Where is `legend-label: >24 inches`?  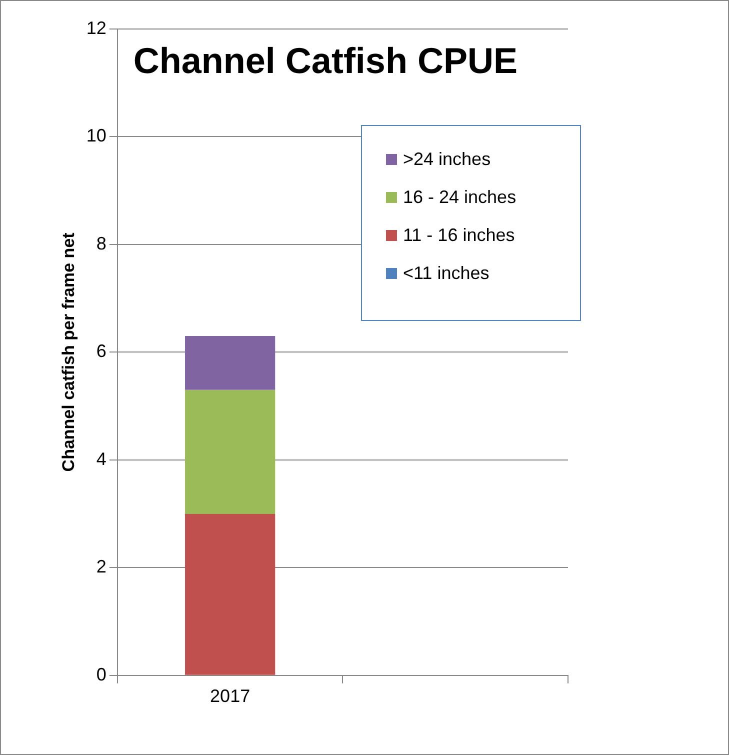 legend-label: >24 inches is located at coordinates (447, 159).